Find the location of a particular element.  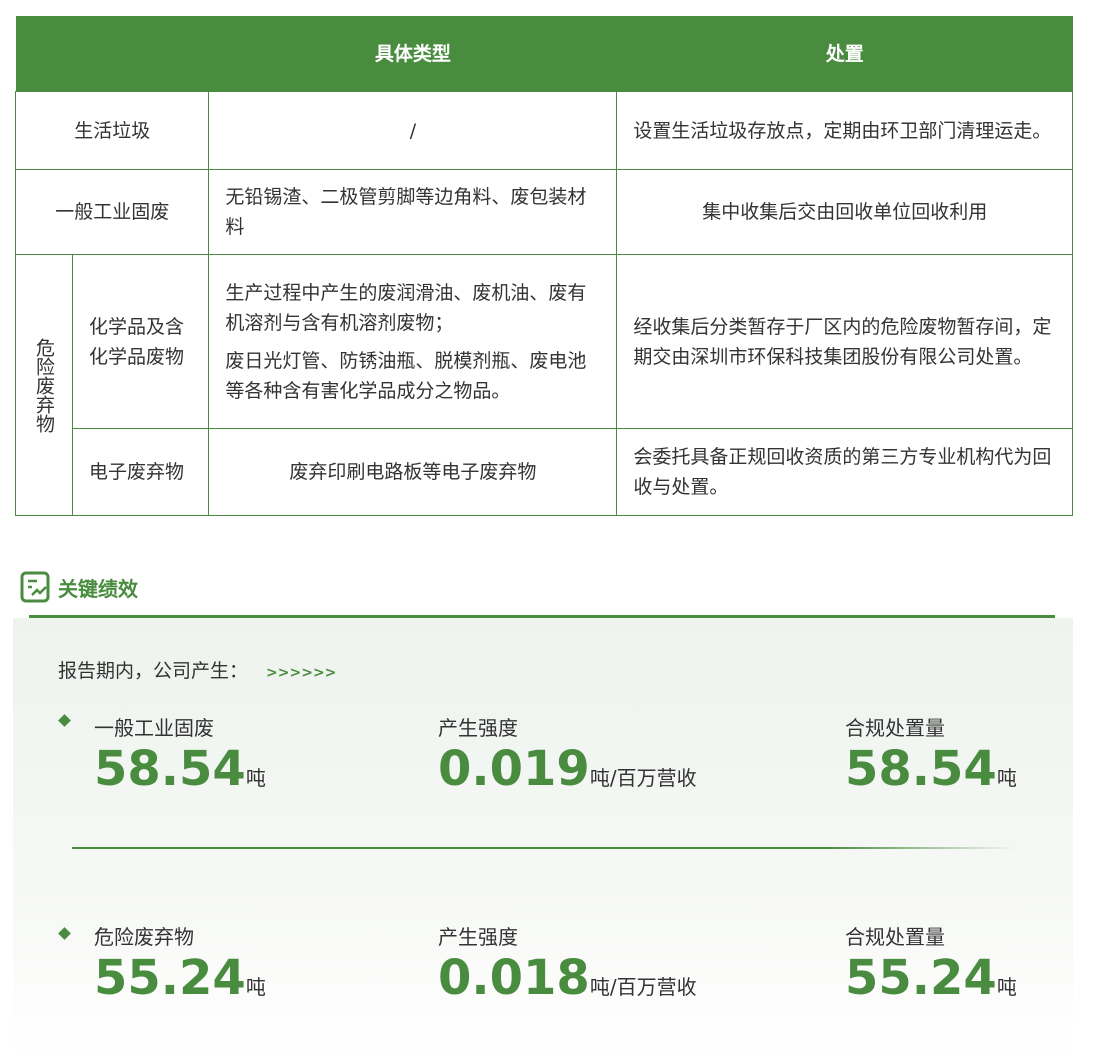

cell-disposal: 会委托具备正规回收资质的第三方专业机构代为回收与处置。 is located at coordinates (844, 472).